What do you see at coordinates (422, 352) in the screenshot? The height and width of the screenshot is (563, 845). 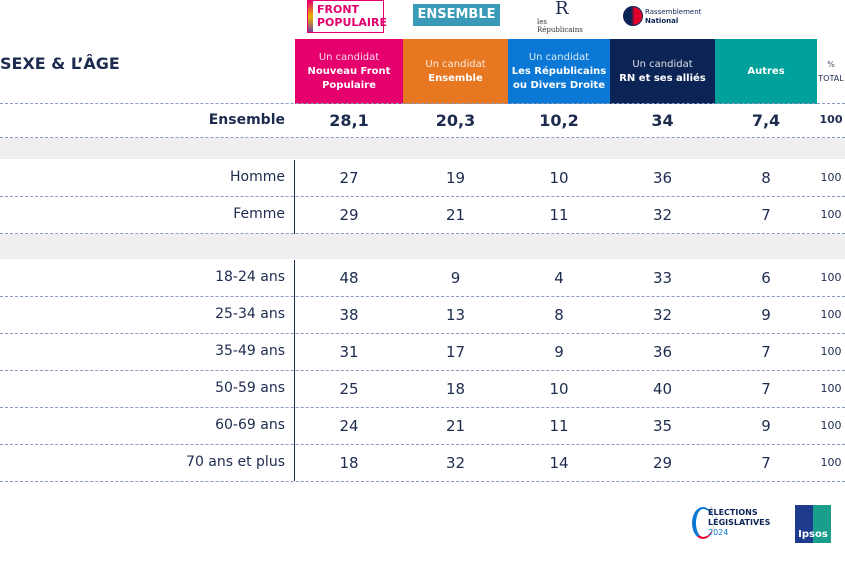 I see `table-row: 35-49 ans 31 17 9 36 7 100` at bounding box center [422, 352].